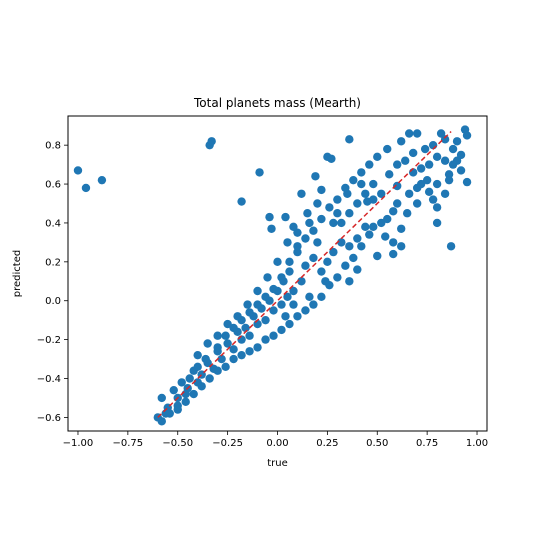  Describe the element at coordinates (377, 443) in the screenshot. I see `x-tick-label: 0.50` at that location.